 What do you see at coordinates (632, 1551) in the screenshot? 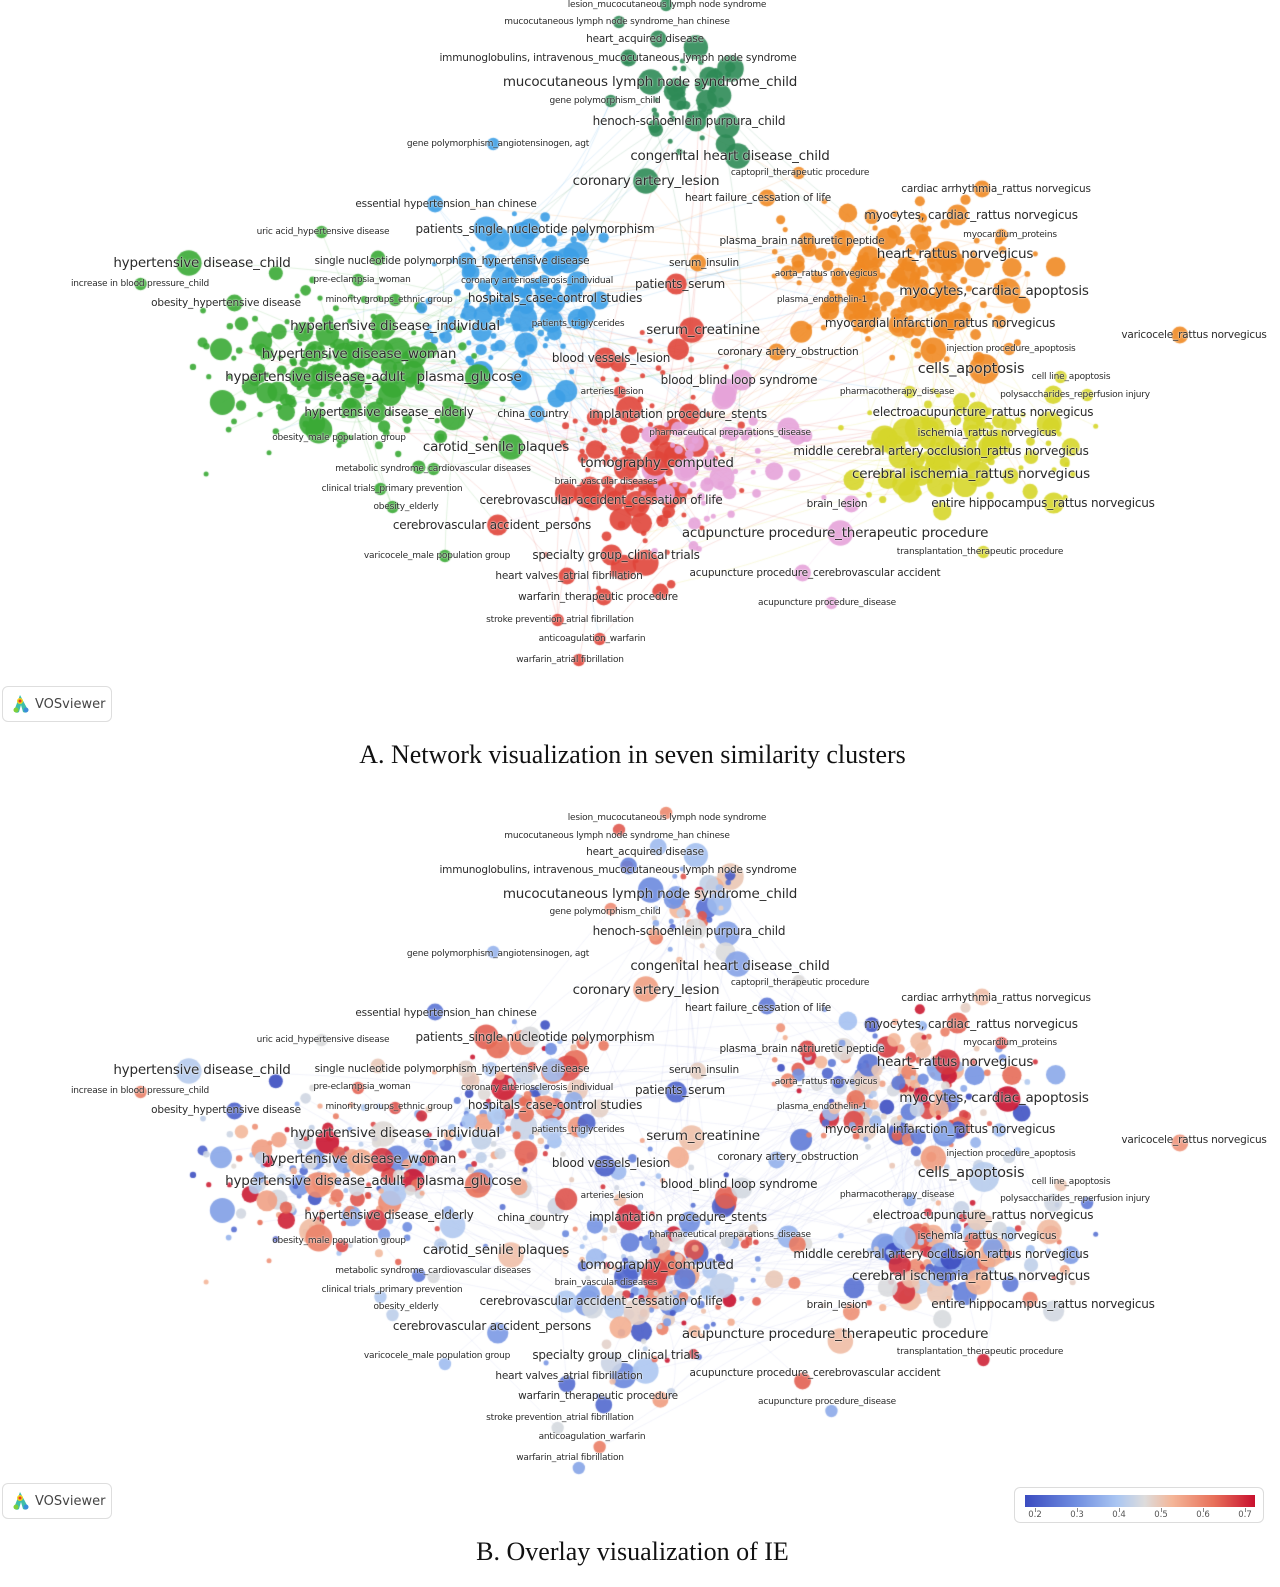
I see `panel-b-caption: B. Overlay visualization of IE` at bounding box center [632, 1551].